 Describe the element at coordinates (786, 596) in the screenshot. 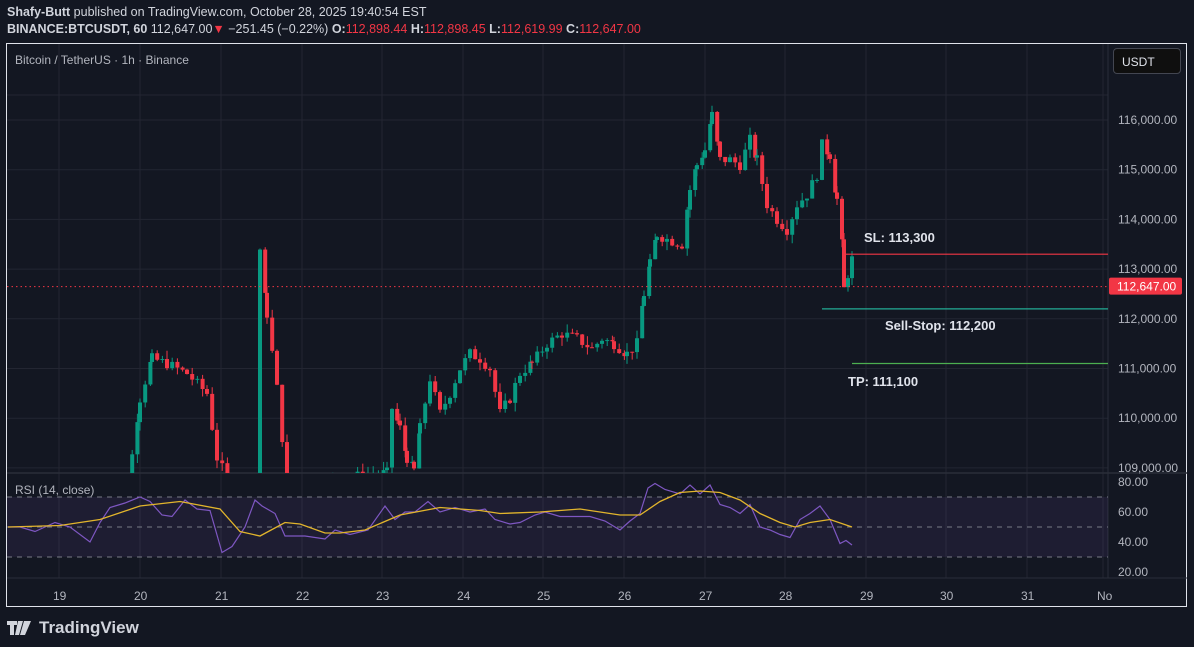

I see `time-axis-label: 28` at that location.